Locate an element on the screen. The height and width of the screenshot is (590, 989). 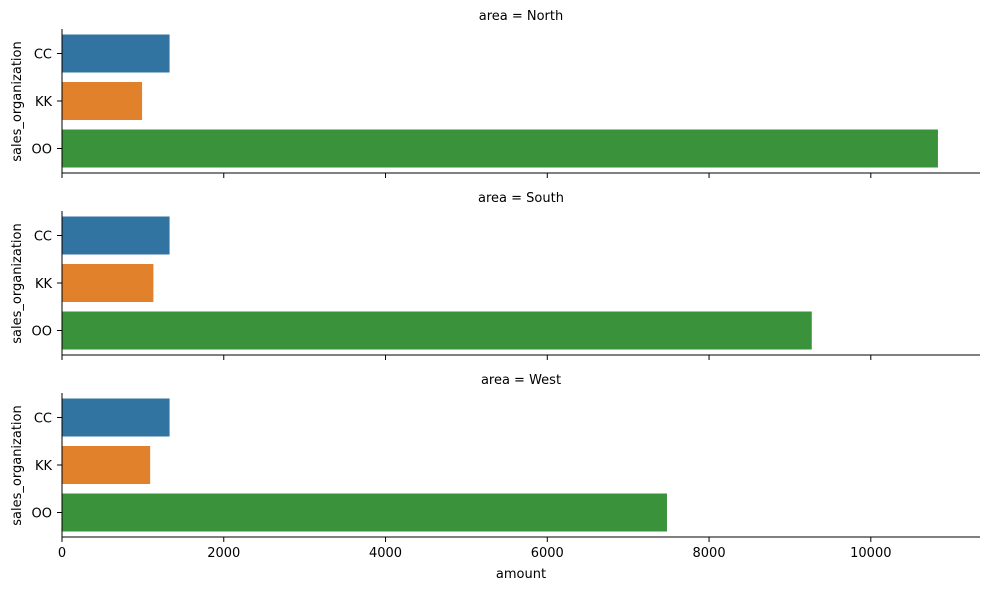
facet-title: area = South is located at coordinates (521, 198).